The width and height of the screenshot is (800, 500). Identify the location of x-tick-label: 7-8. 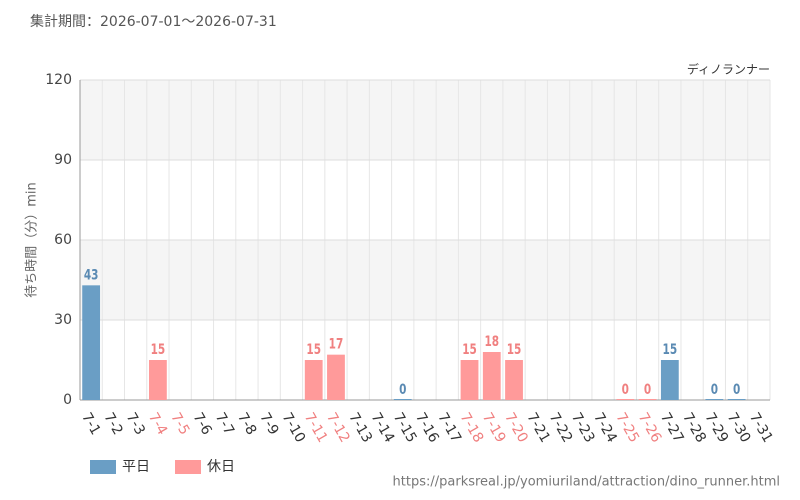
(246, 424).